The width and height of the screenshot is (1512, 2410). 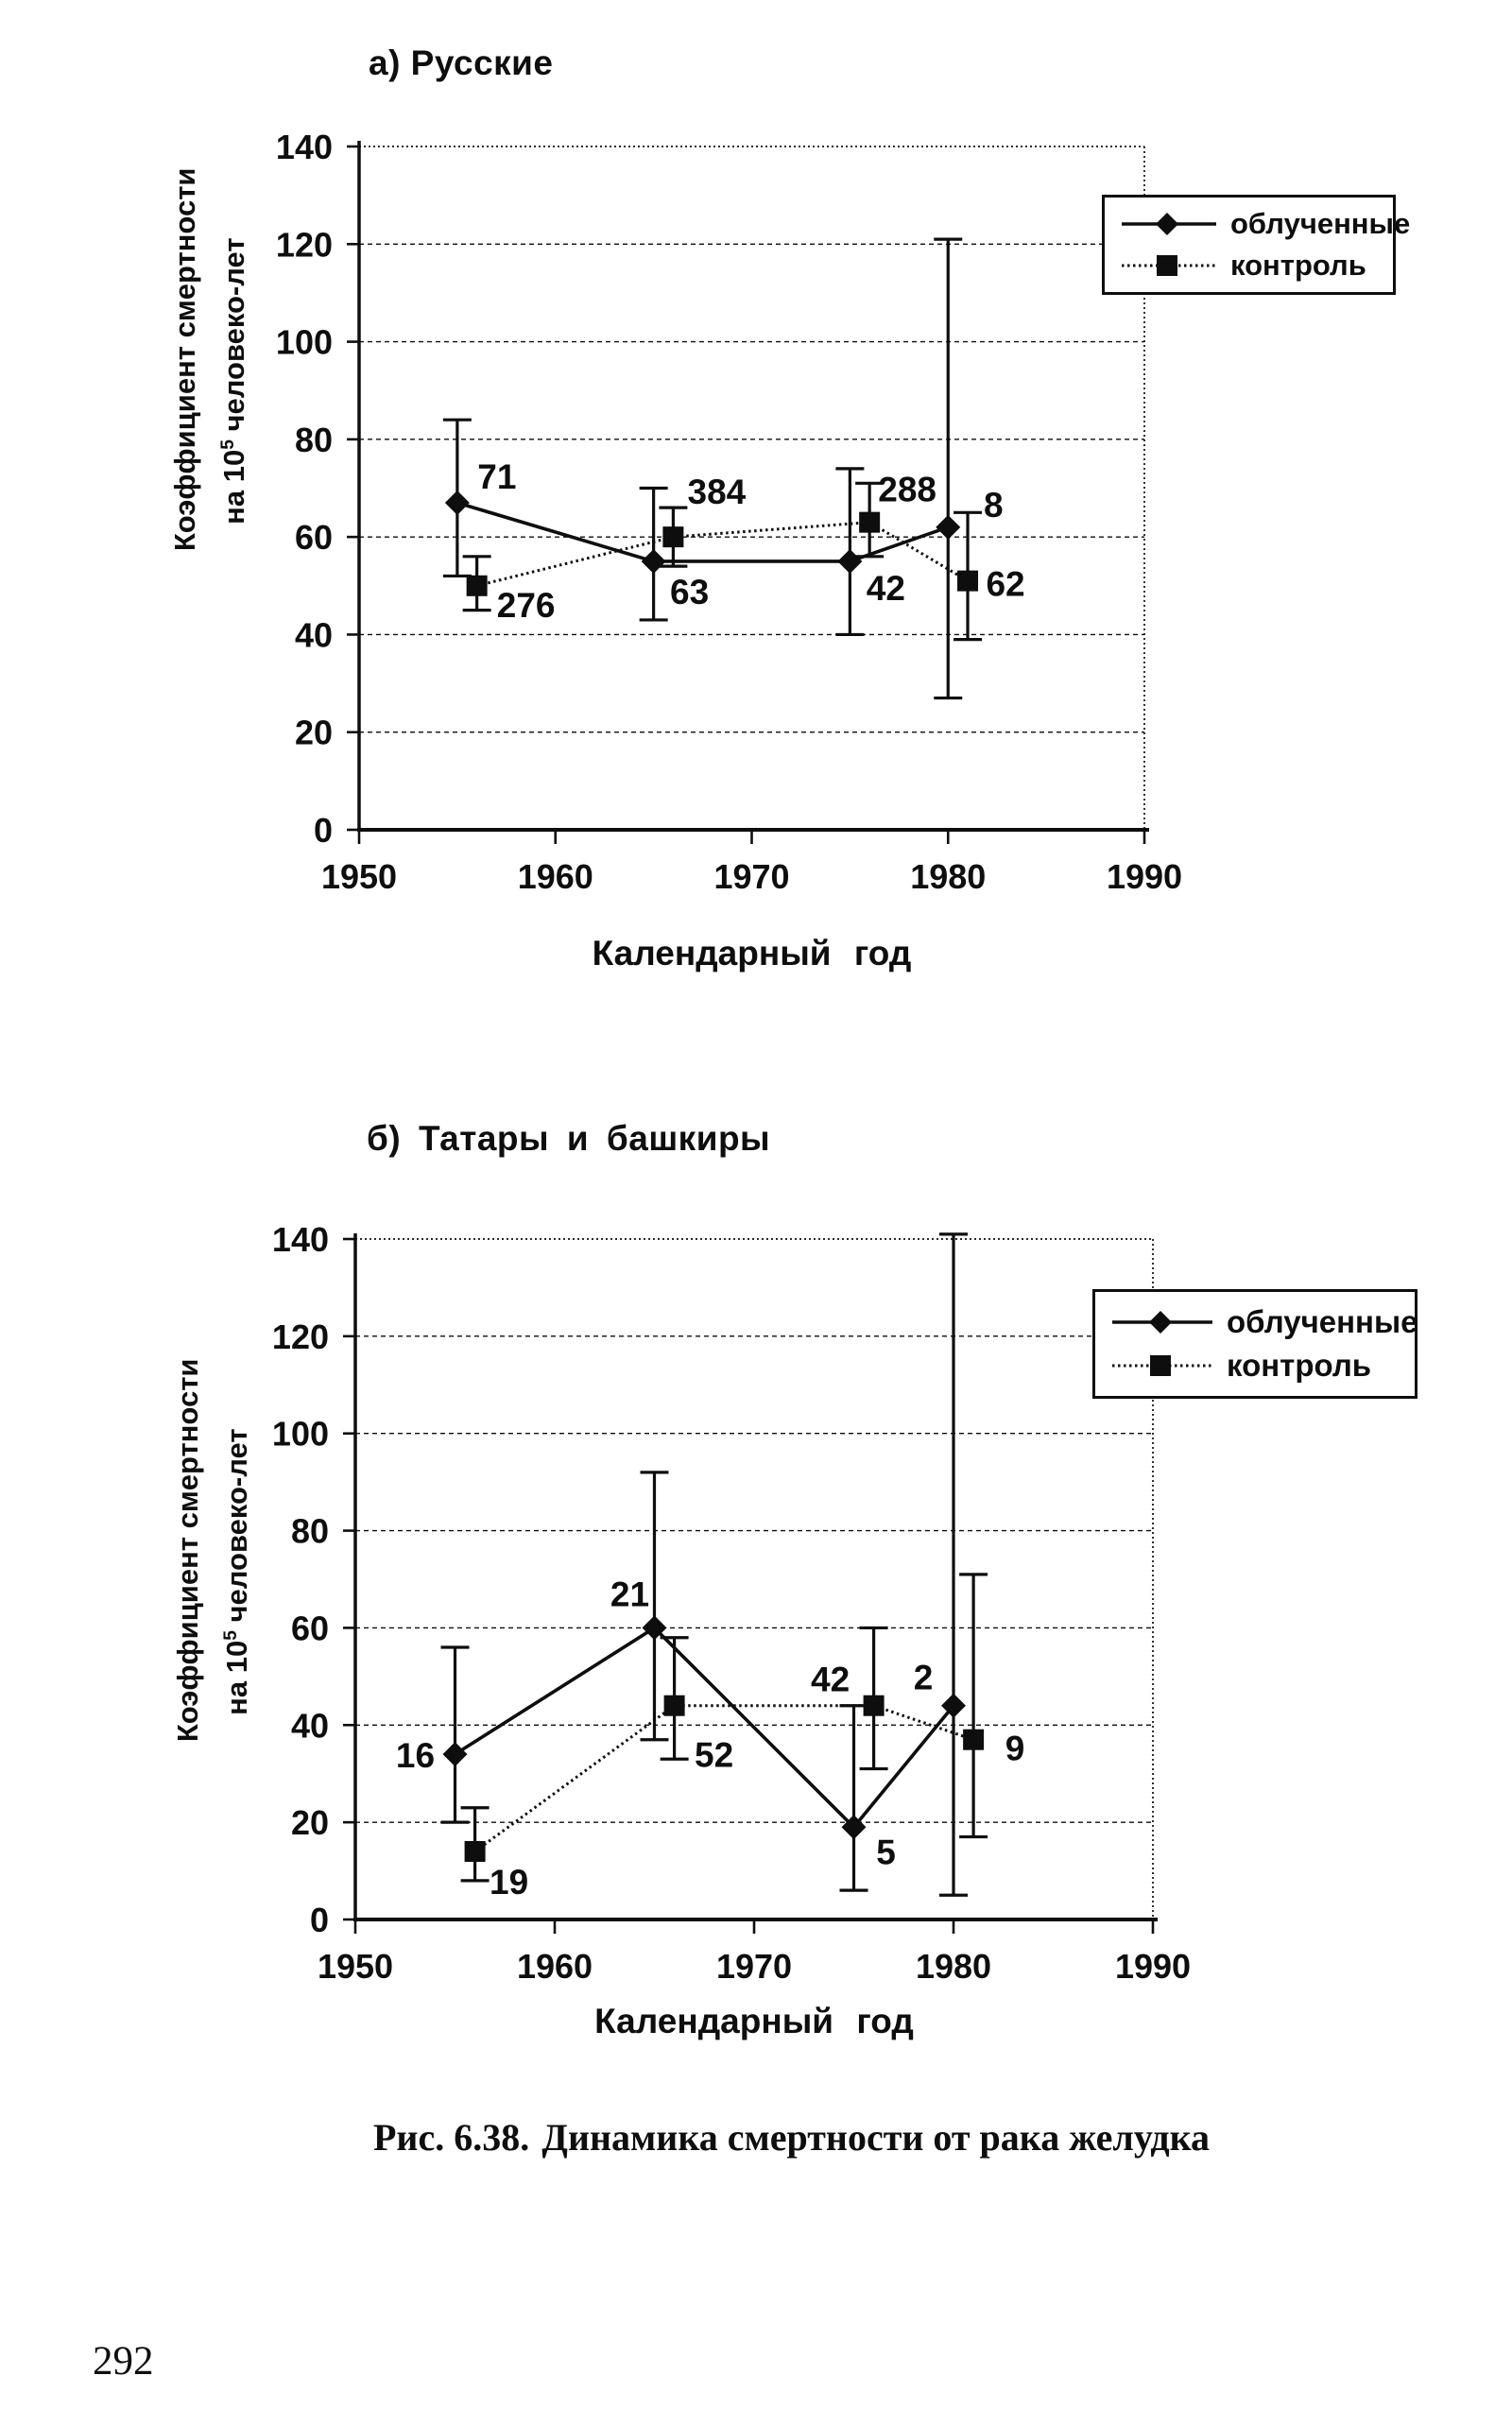 I want to click on data-point-label: 63, so click(x=689, y=592).